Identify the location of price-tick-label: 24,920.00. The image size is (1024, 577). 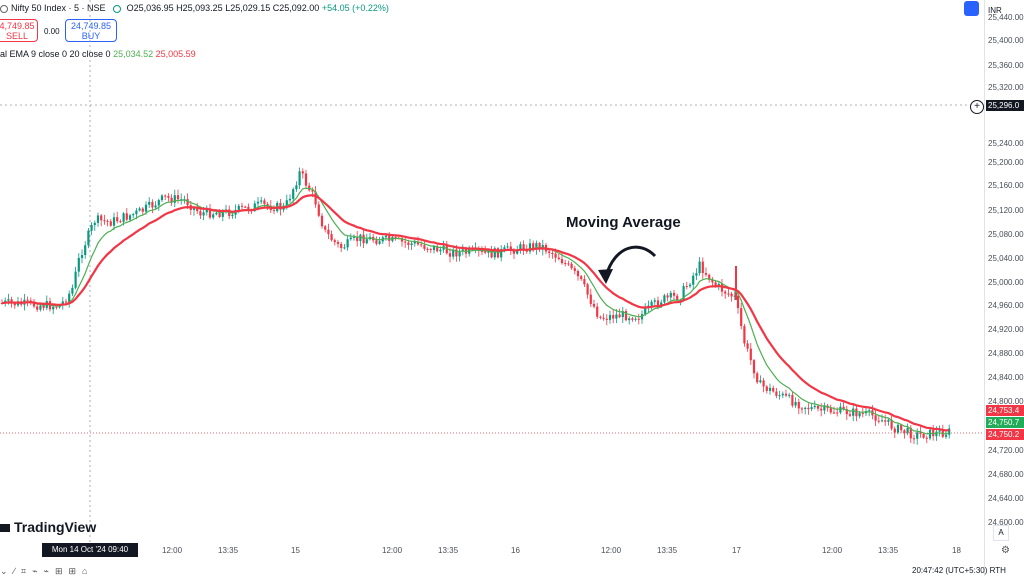
(1006, 329).